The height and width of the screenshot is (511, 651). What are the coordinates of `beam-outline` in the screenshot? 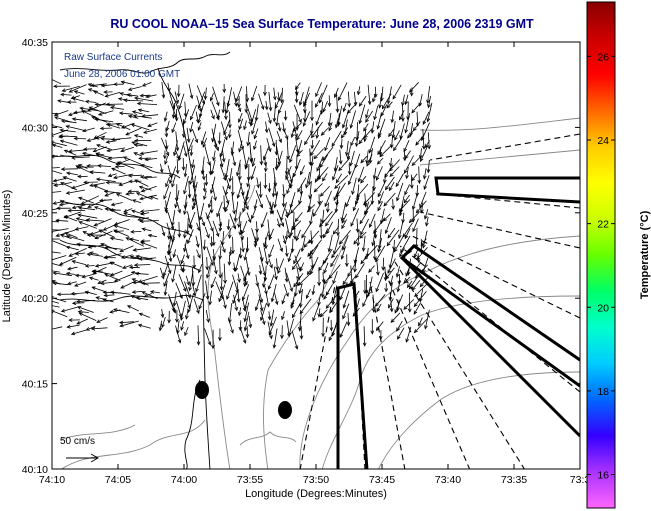 It's located at (352, 375).